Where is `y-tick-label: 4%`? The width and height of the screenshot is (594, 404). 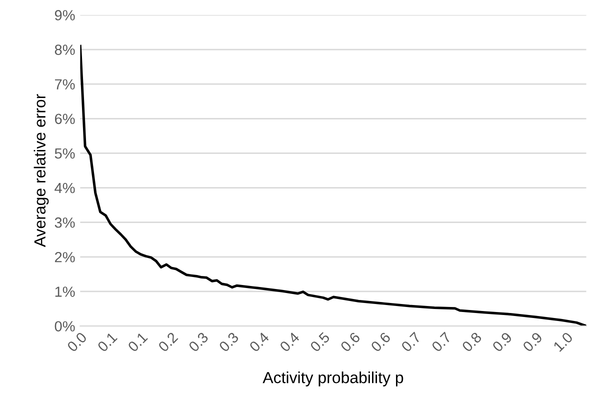 y-tick-label: 4% is located at coordinates (64, 188).